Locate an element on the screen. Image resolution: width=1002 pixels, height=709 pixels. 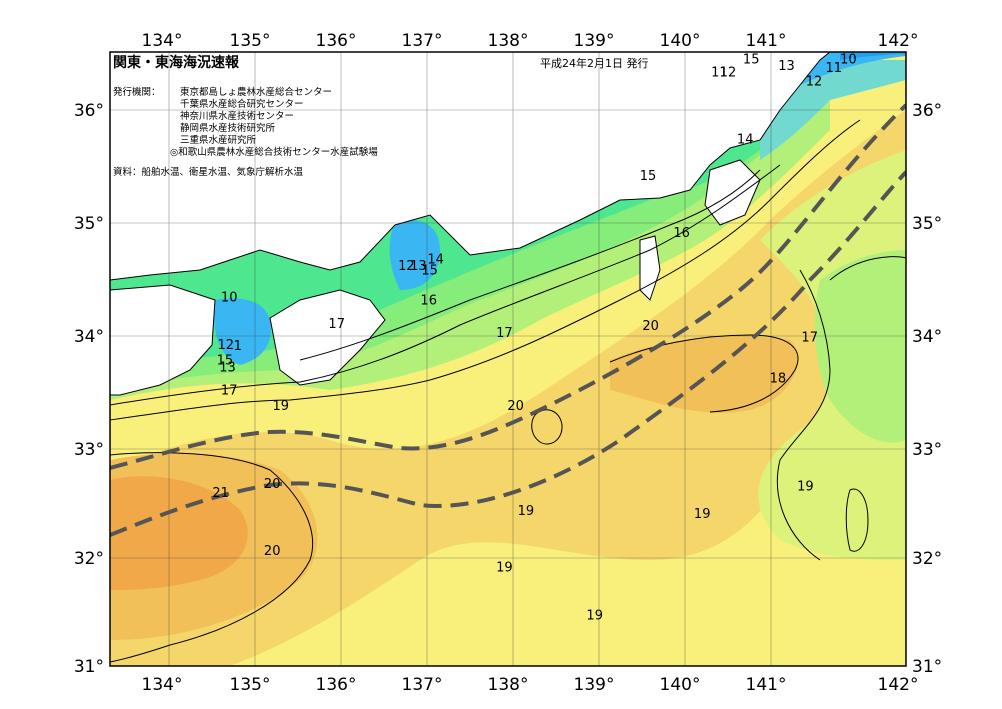
shikoku is located at coordinates (163, 340).